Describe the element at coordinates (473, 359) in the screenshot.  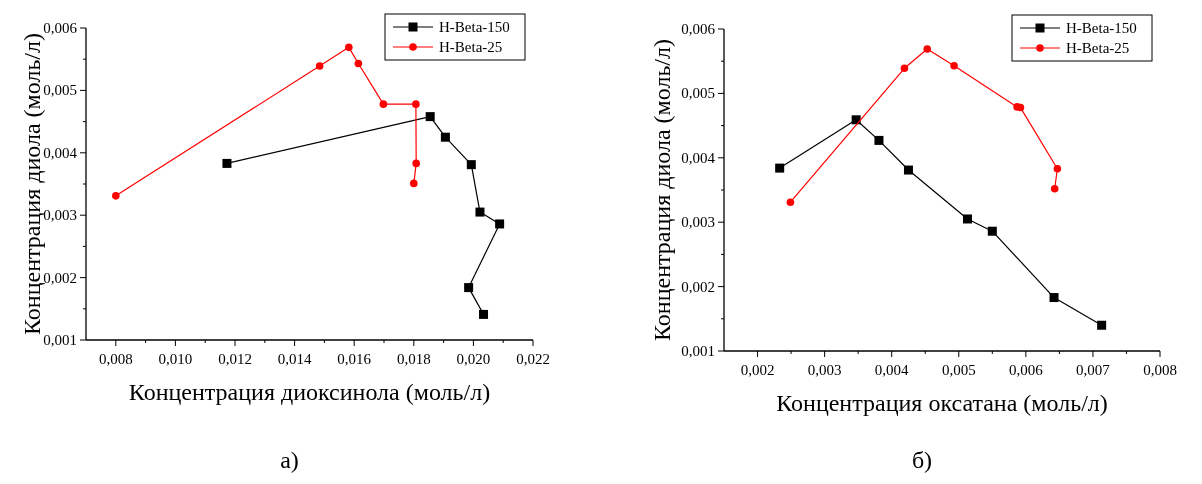
I see `x-tick-label: 0,020` at that location.